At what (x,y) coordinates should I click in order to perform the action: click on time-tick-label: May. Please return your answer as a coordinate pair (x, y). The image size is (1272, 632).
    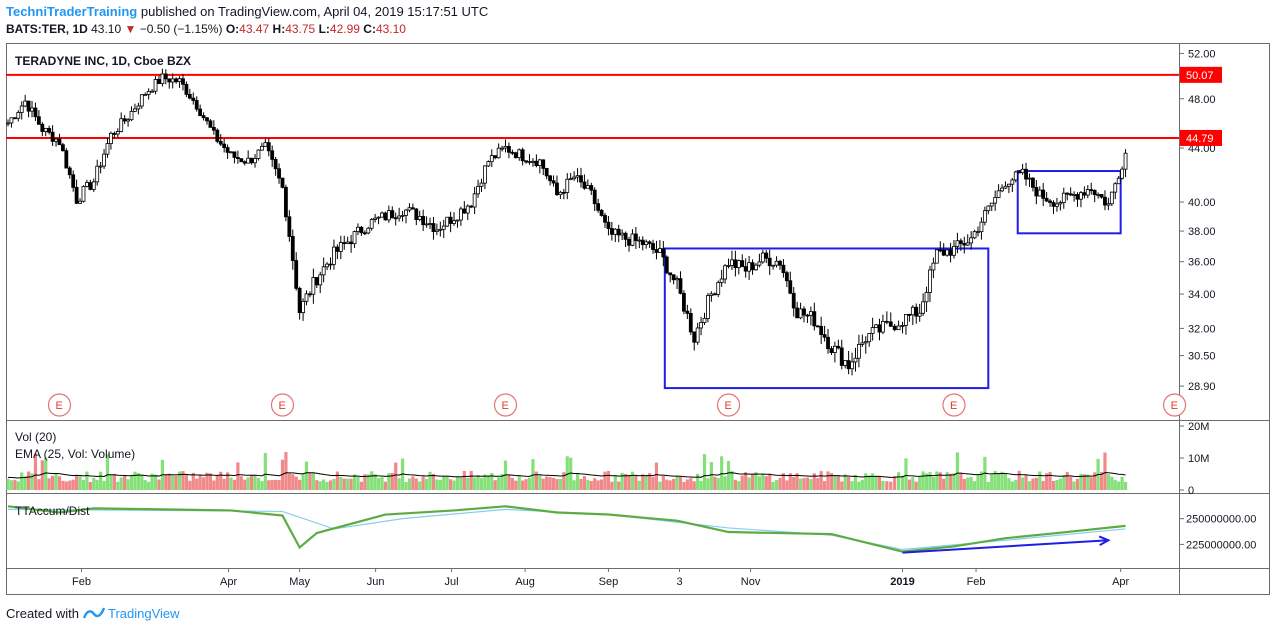
    Looking at the image, I should click on (299, 582).